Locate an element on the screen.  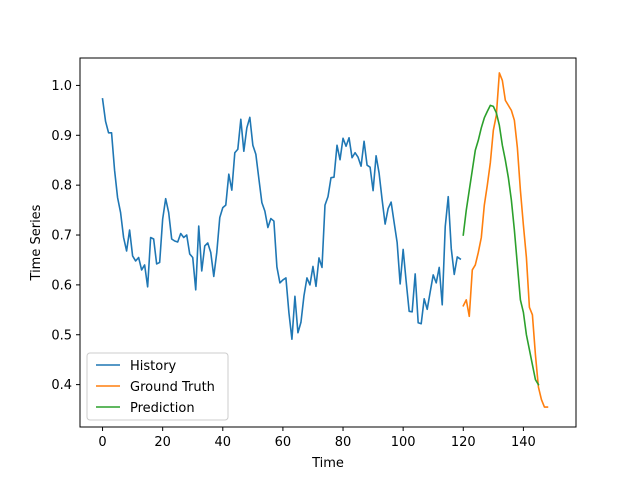
x-tick-label: 0 is located at coordinates (102, 442).